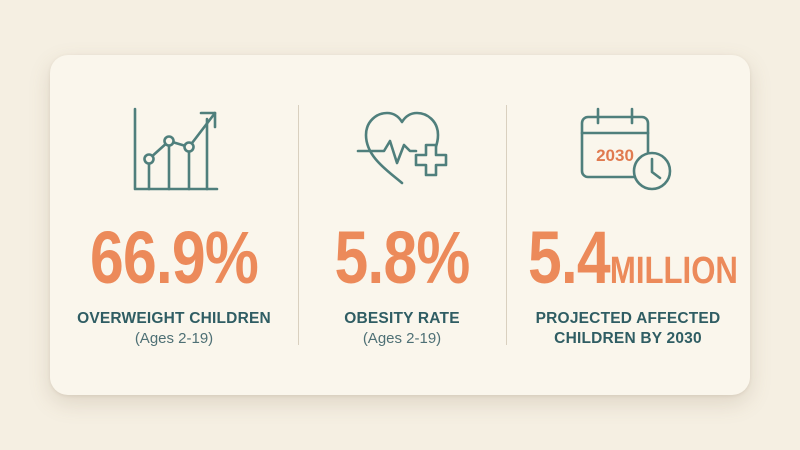 The height and width of the screenshot is (450, 800). Describe the element at coordinates (628, 338) in the screenshot. I see `stat-label-line2: CHILDREN BY 2030` at that location.